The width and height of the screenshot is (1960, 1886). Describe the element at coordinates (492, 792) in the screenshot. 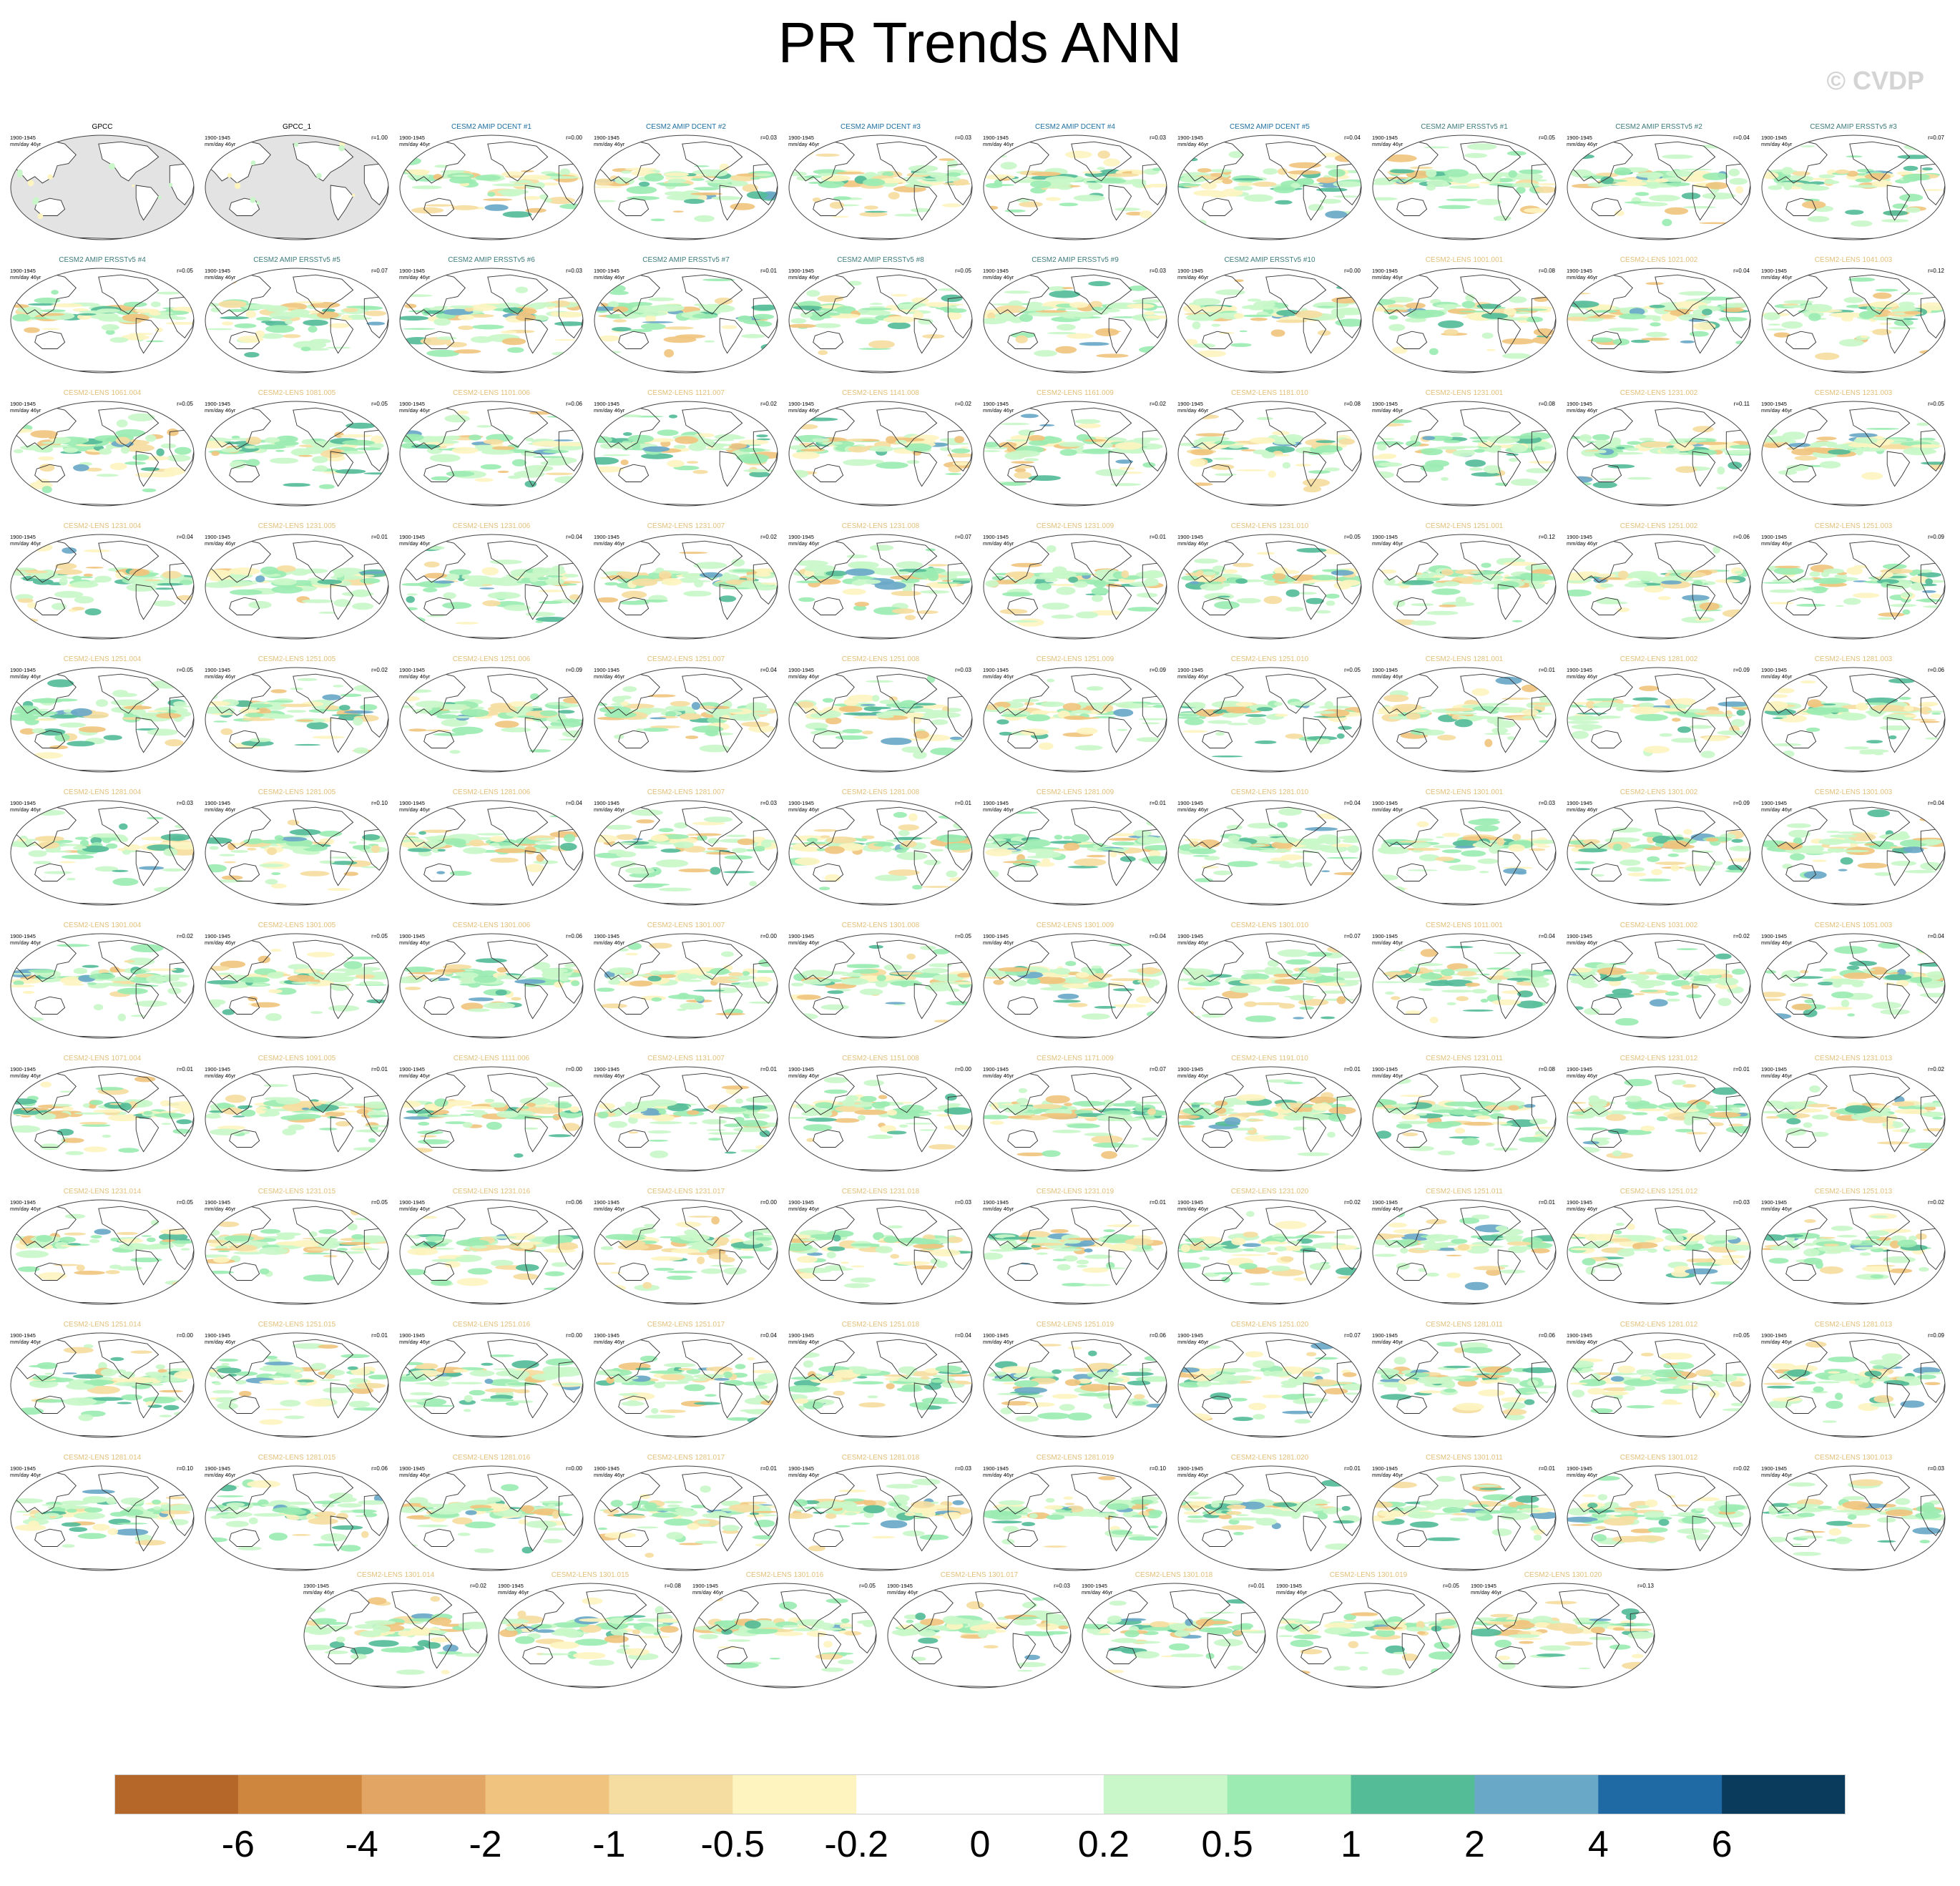

I see `panel-title: CESM2-LENS 1281.006` at that location.